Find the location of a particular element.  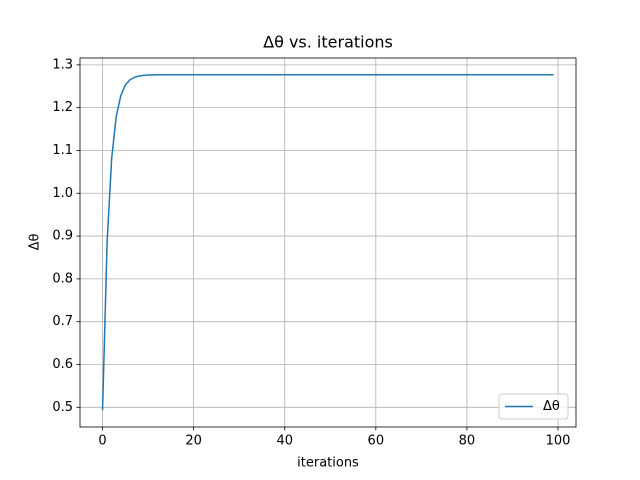

chart-title: Δθ vs. iterations is located at coordinates (328, 42).